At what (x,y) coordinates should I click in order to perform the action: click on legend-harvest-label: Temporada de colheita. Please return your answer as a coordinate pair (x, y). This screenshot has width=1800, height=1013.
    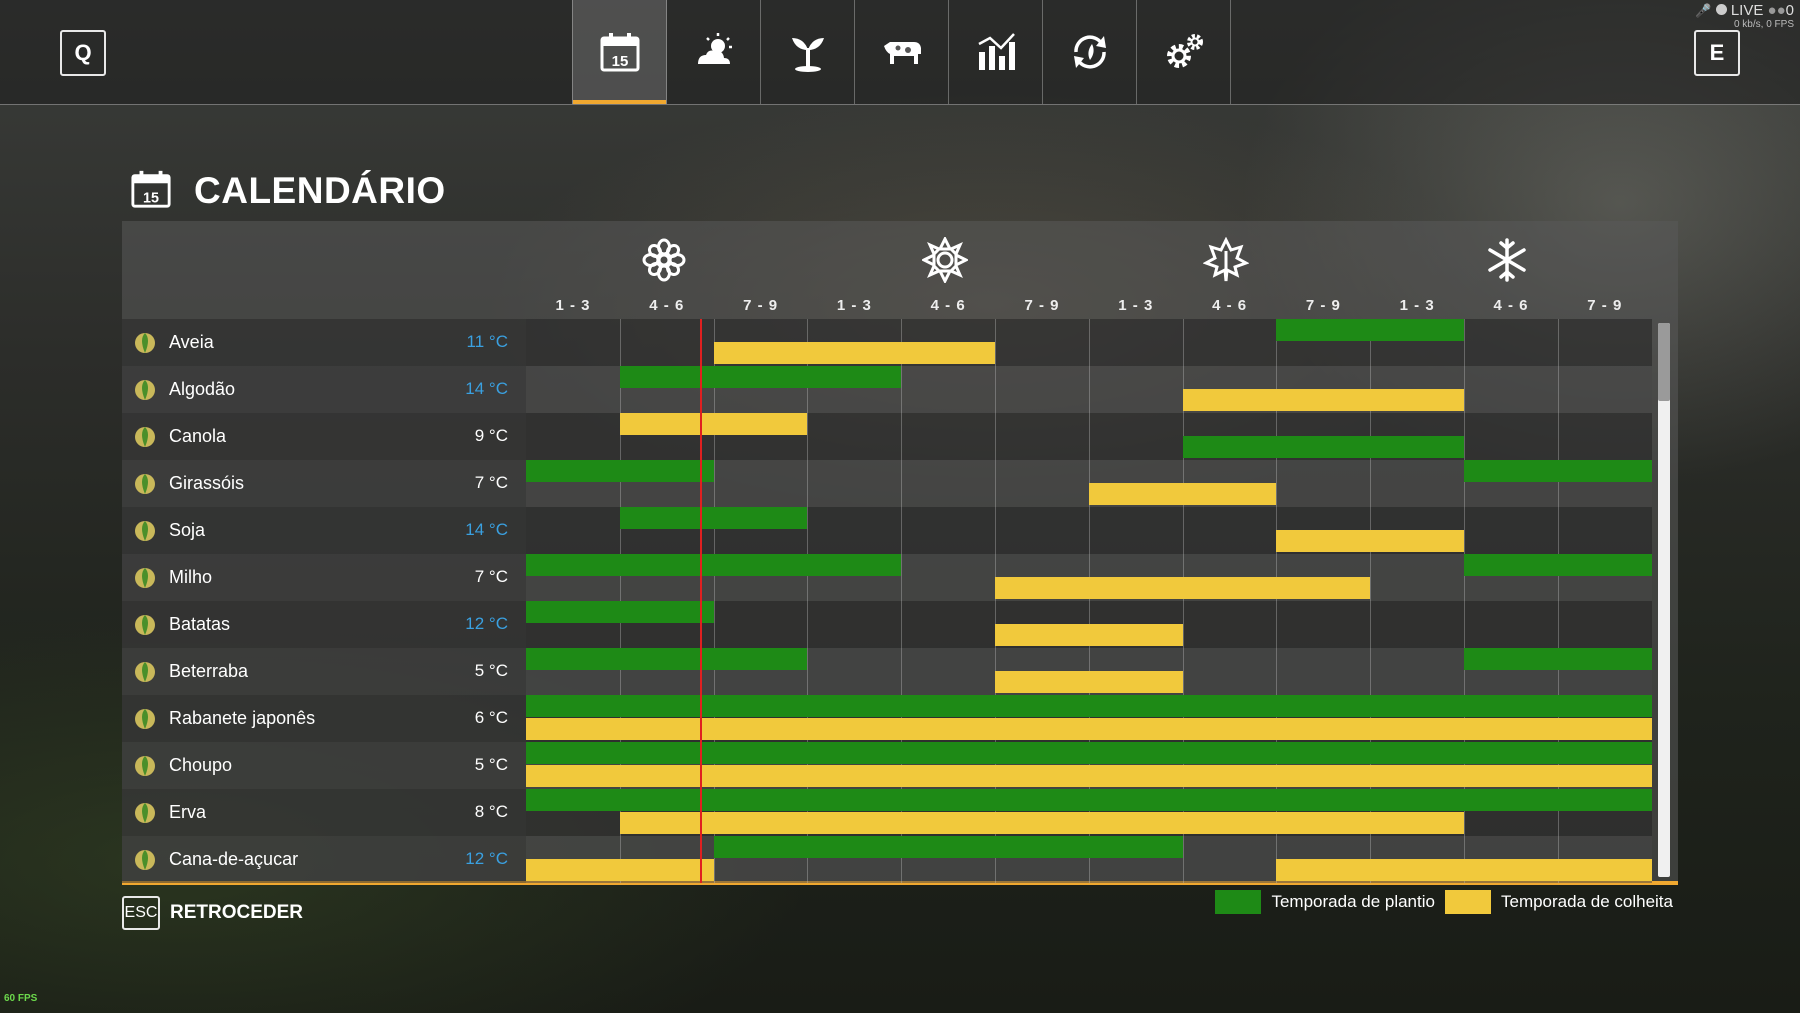
    Looking at the image, I should click on (1586, 901).